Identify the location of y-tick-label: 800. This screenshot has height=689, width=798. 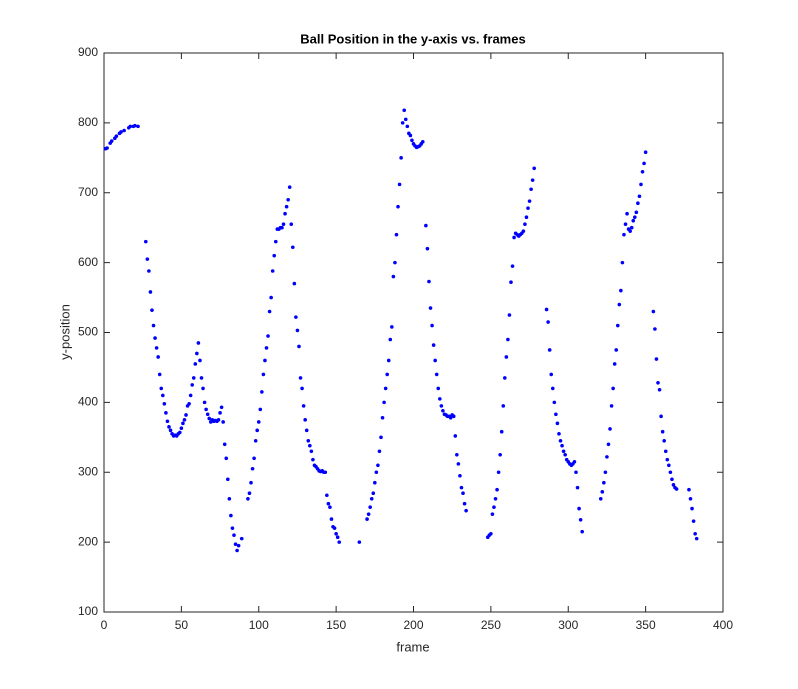
(88, 122).